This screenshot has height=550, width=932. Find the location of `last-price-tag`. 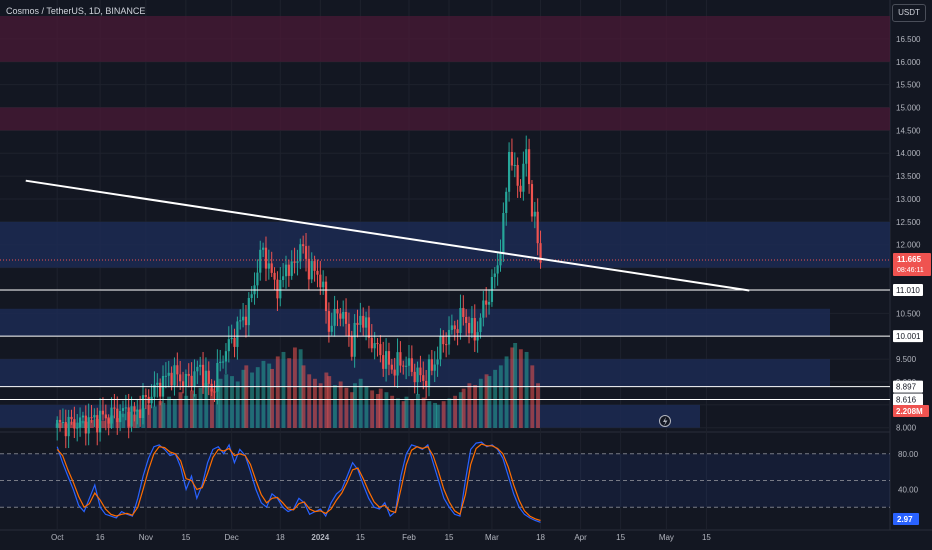

last-price-tag is located at coordinates (912, 265).